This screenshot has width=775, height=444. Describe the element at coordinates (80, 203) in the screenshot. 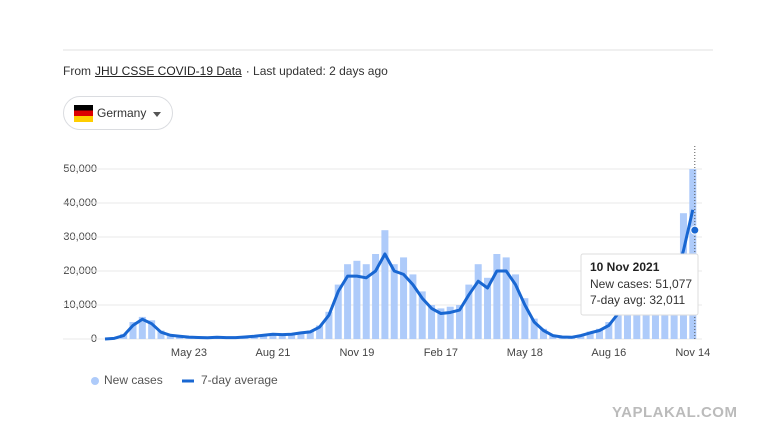

I see `y-tick-label: 40,000` at that location.